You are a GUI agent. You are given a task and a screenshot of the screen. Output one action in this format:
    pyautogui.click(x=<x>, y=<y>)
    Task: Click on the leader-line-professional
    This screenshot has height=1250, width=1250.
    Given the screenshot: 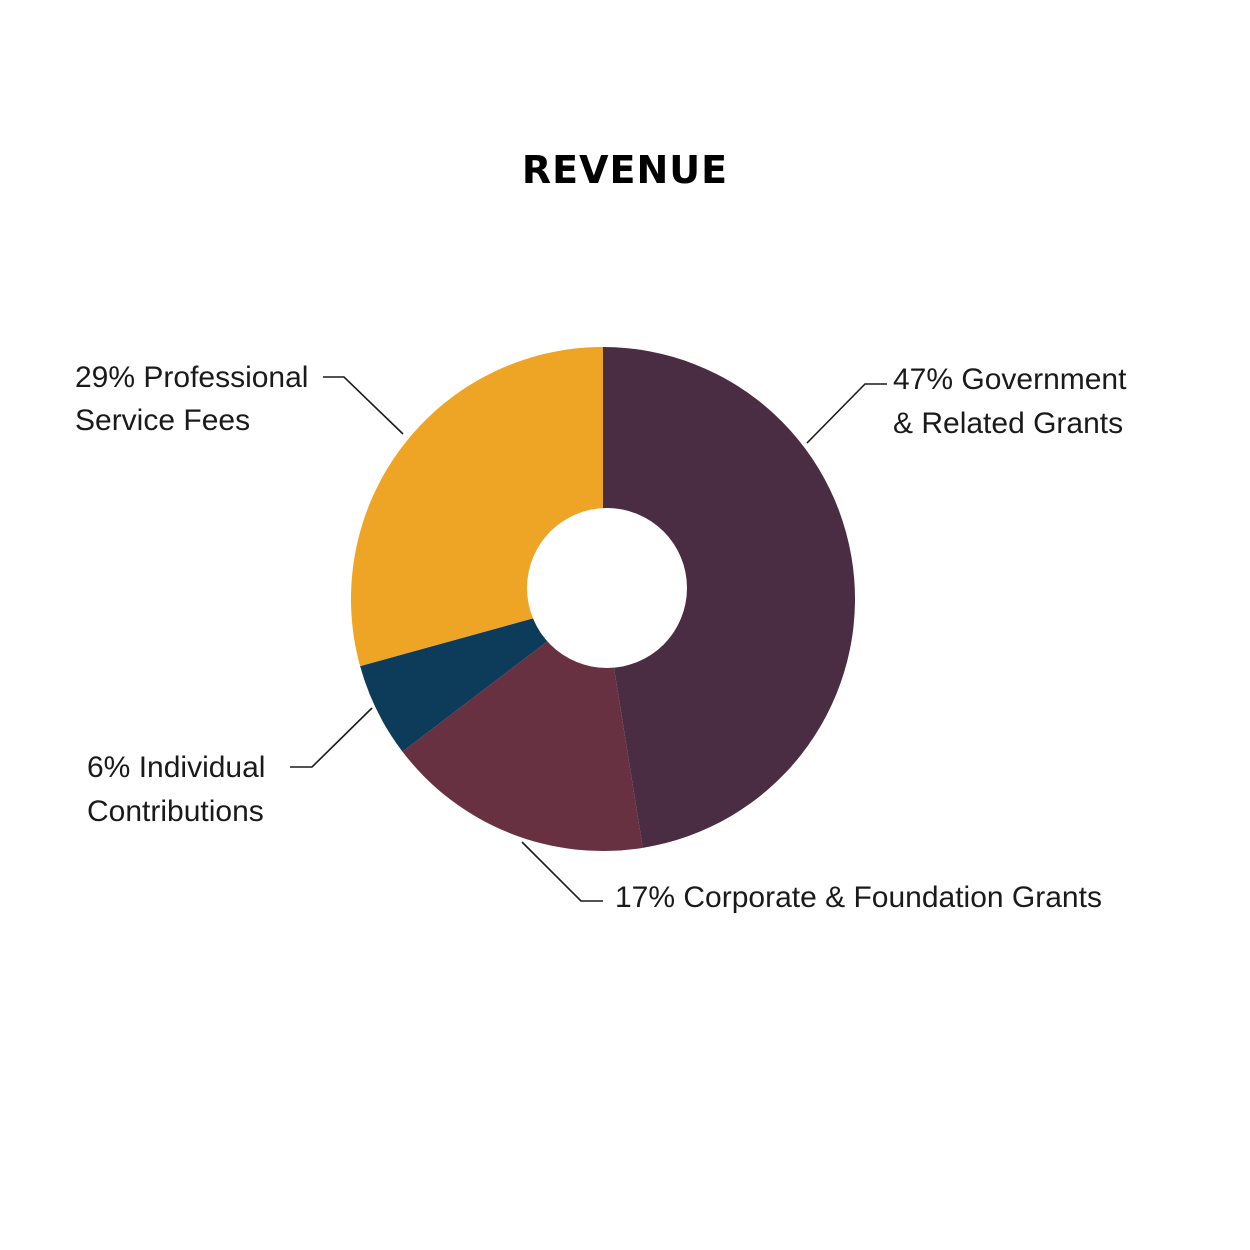 What is the action you would take?
    pyautogui.click(x=363, y=405)
    